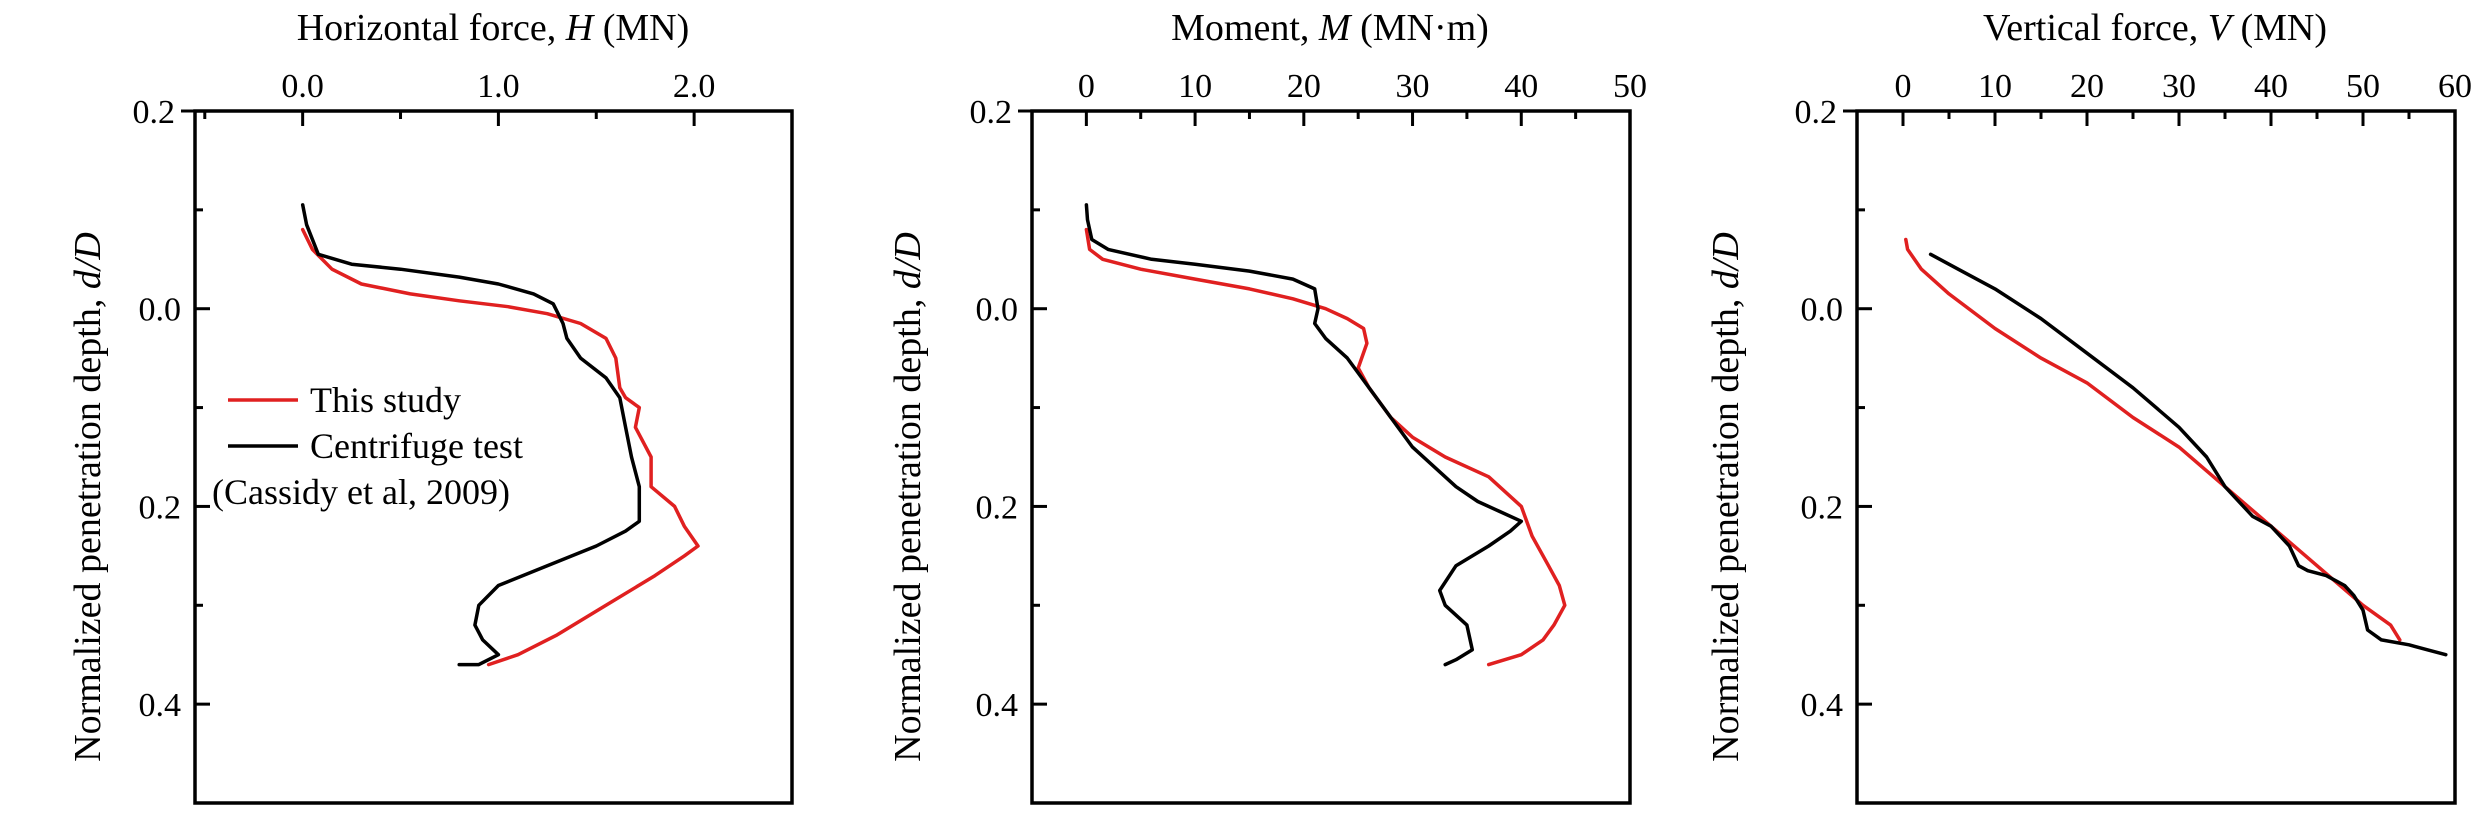 The image size is (2482, 815). What do you see at coordinates (2155, 28) in the screenshot?
I see `x-axis-title: Vertical force, V (MN)` at bounding box center [2155, 28].